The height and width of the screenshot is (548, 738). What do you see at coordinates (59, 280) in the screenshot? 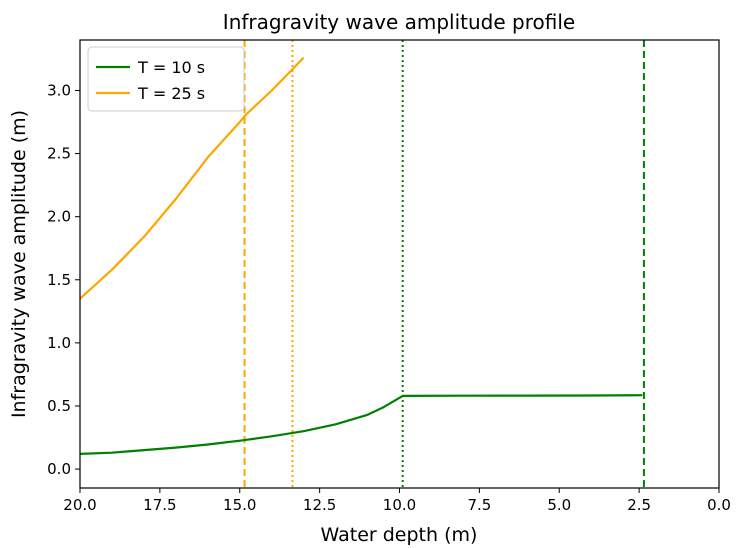
I see `y-tick-label: 1.5` at bounding box center [59, 280].